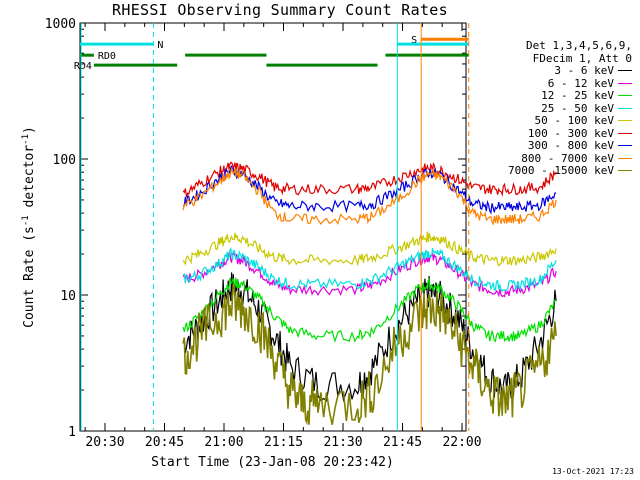 The width and height of the screenshot is (640, 480). I want to click on series-line-12-25-kev, so click(369, 310).